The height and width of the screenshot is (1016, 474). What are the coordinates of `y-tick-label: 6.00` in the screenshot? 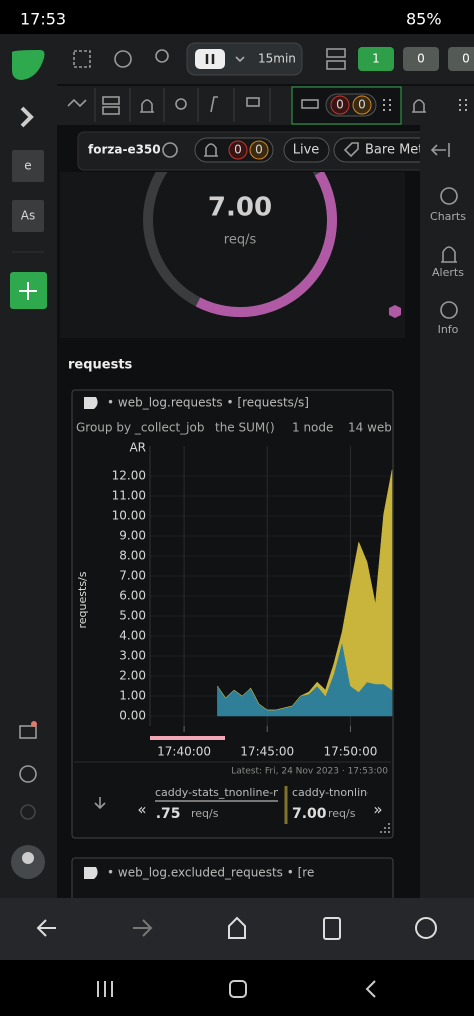 It's located at (132, 596).